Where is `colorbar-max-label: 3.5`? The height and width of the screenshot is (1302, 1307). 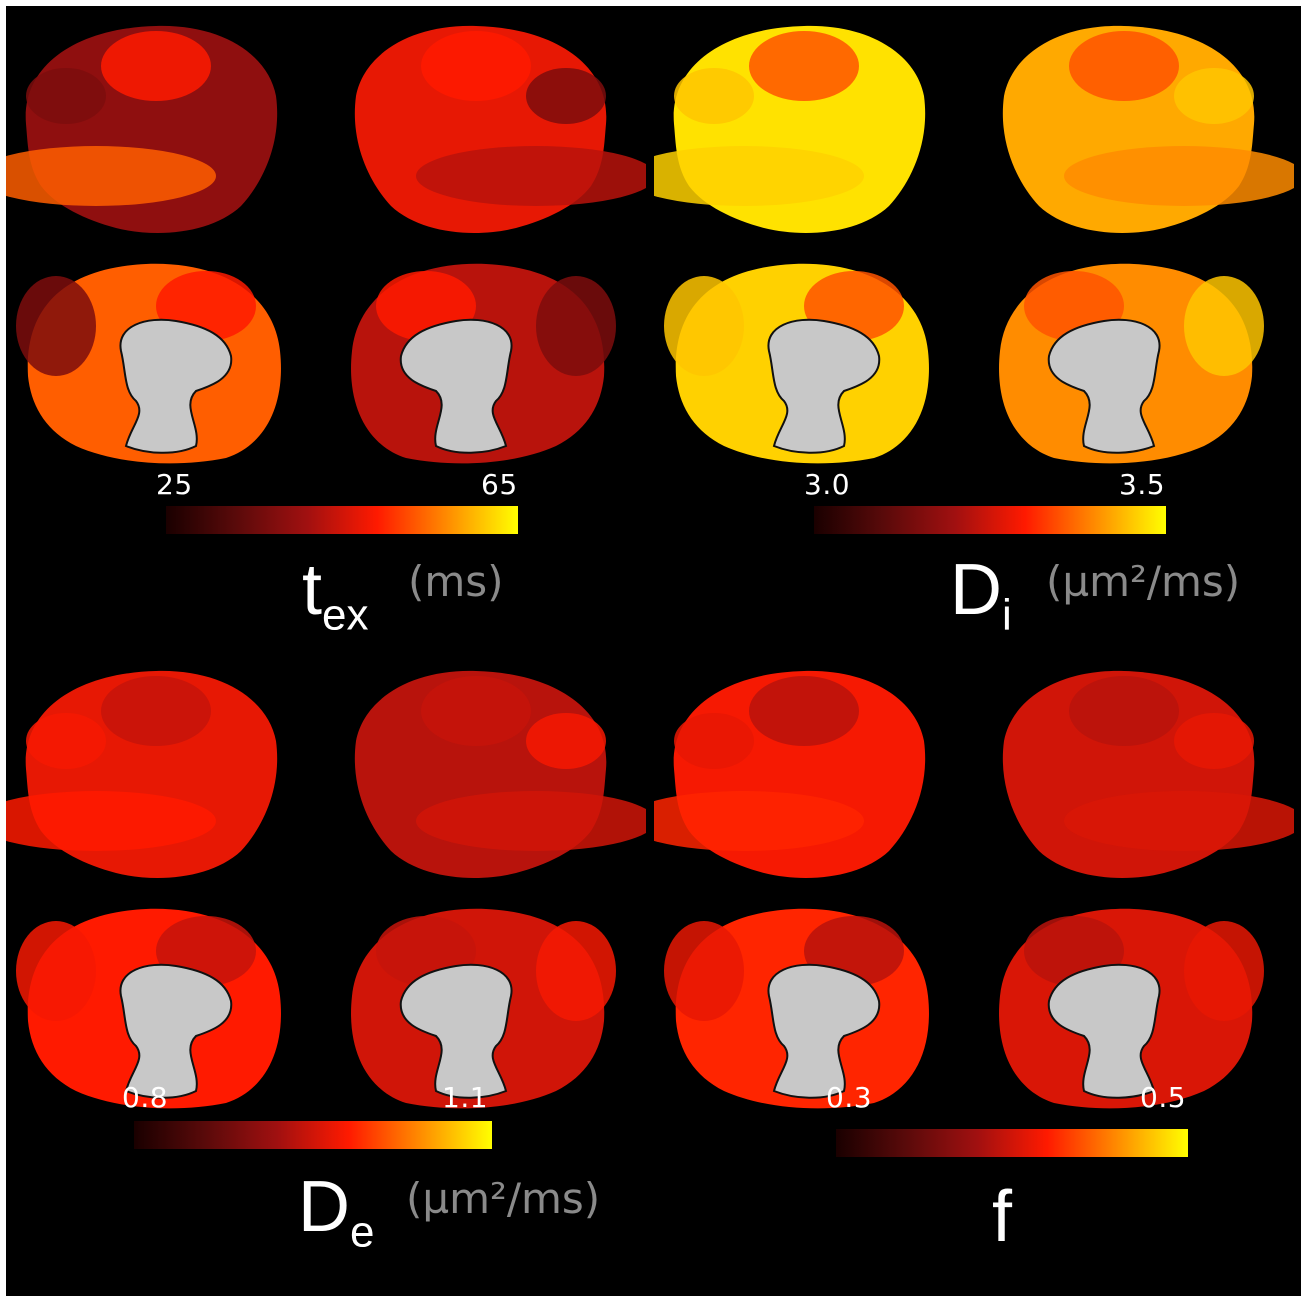
colorbar-max-label: 3.5 is located at coordinates (1142, 484).